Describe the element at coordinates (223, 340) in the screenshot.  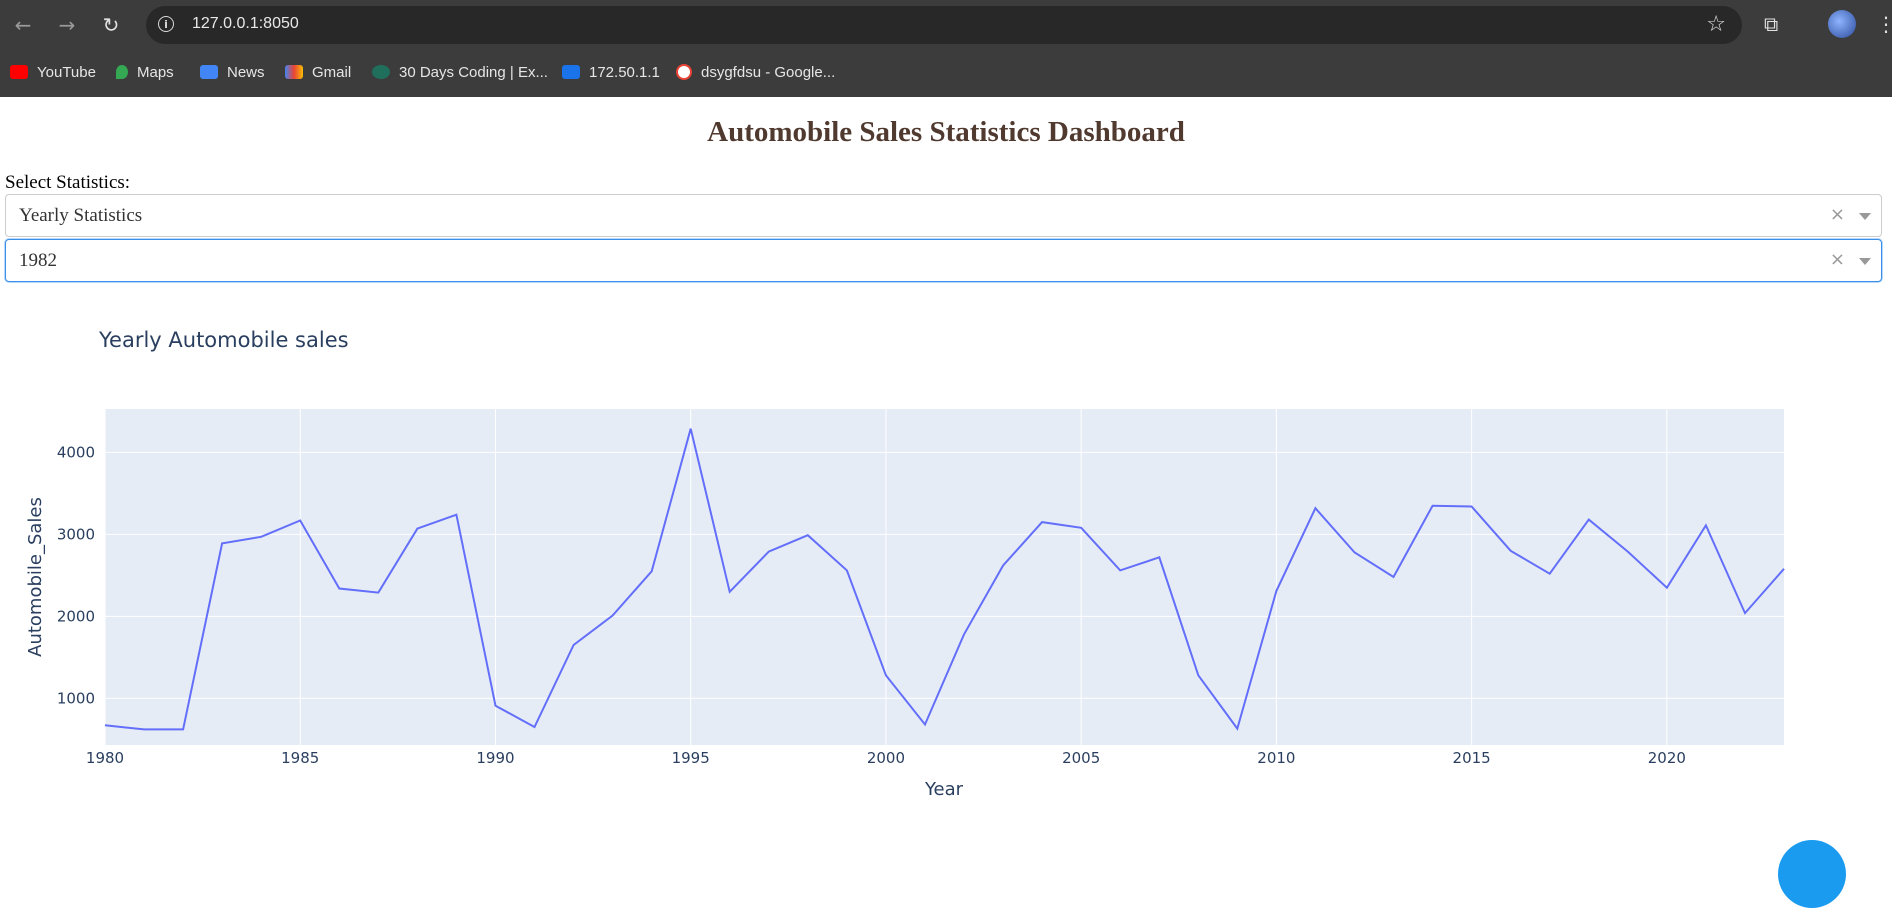
I see `chart-title: Yearly Automobile sales` at that location.